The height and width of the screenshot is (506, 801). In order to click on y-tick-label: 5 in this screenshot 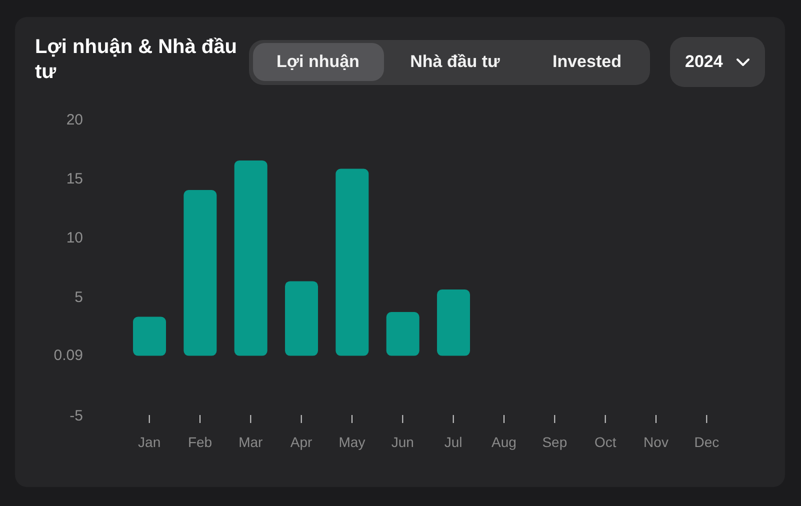, I will do `click(78, 297)`.